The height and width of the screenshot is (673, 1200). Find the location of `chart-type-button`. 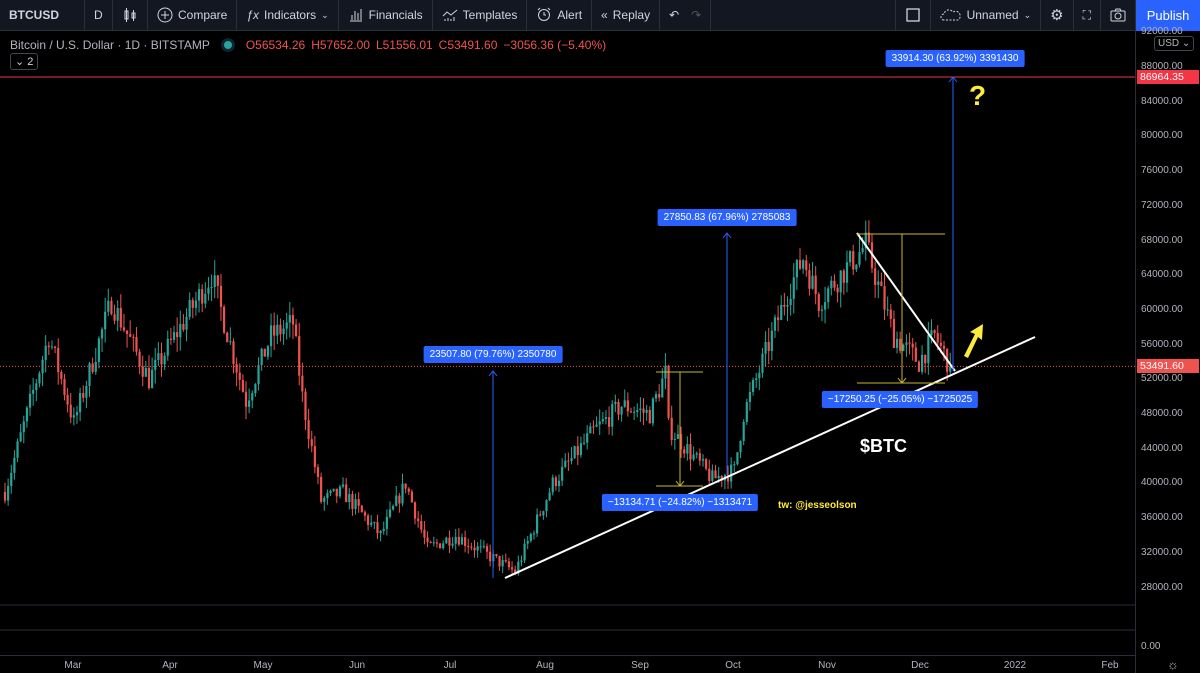

chart-type-button is located at coordinates (130, 15).